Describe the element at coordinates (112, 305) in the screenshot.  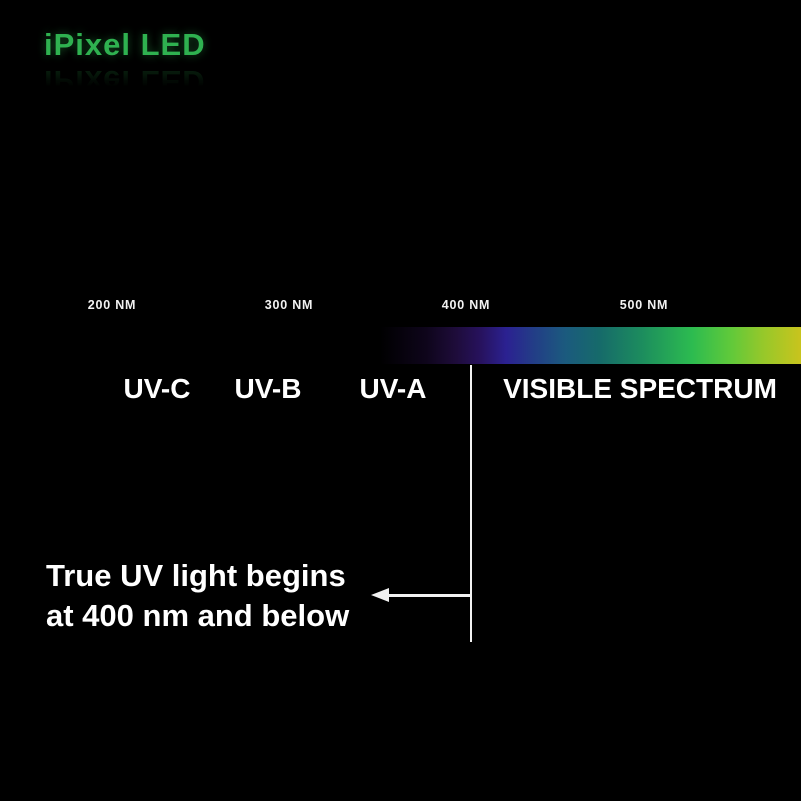
I see `wavelength-tick-200nm: 200 NM` at that location.